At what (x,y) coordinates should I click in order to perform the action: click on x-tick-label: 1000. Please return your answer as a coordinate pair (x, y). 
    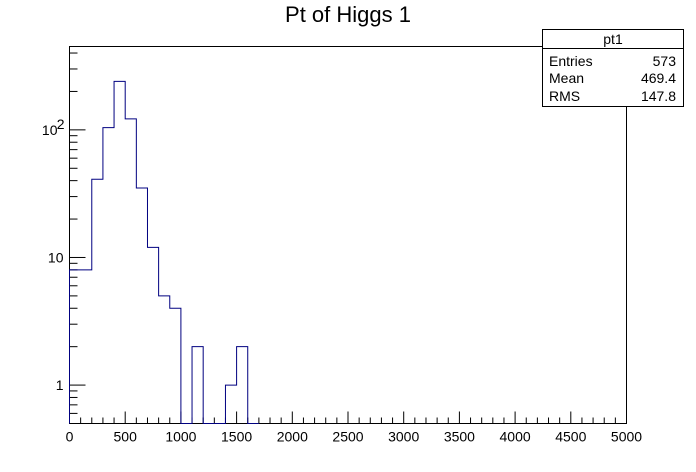
    Looking at the image, I should click on (180, 437).